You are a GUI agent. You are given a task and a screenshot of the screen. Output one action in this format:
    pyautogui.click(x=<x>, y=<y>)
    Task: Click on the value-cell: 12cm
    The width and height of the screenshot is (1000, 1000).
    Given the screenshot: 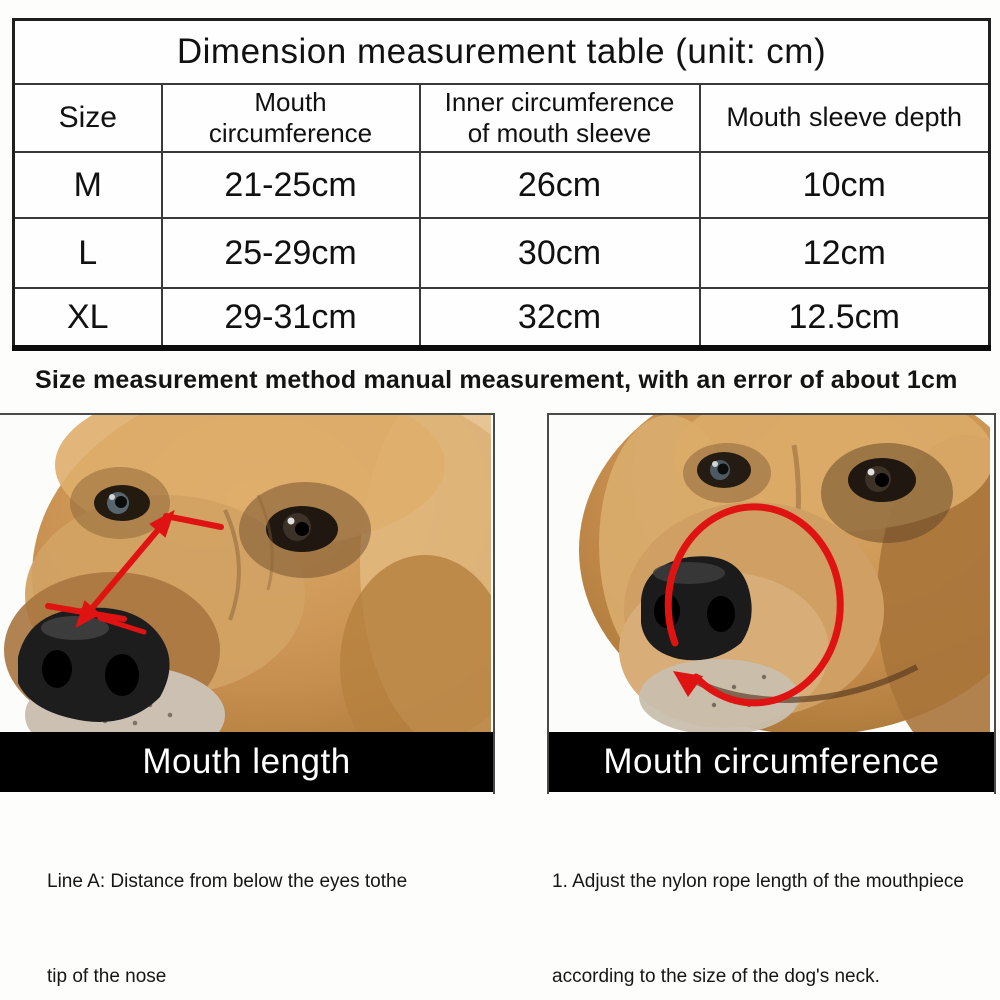 What is the action you would take?
    pyautogui.click(x=844, y=253)
    